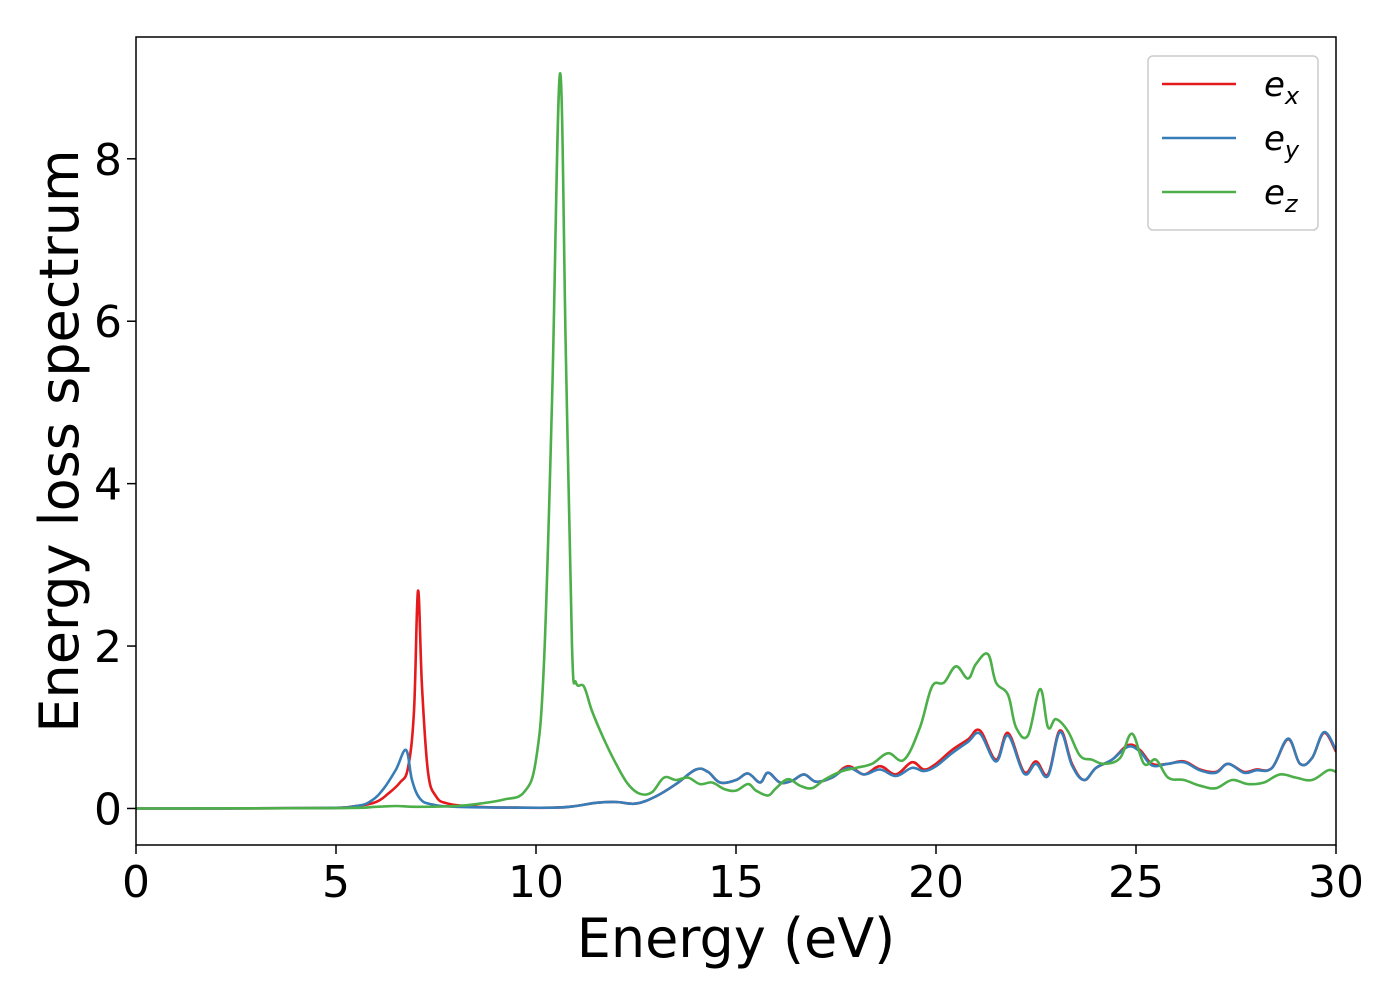 This screenshot has width=1400, height=1000. Describe the element at coordinates (936, 882) in the screenshot. I see `x-tick-label: 20` at that location.